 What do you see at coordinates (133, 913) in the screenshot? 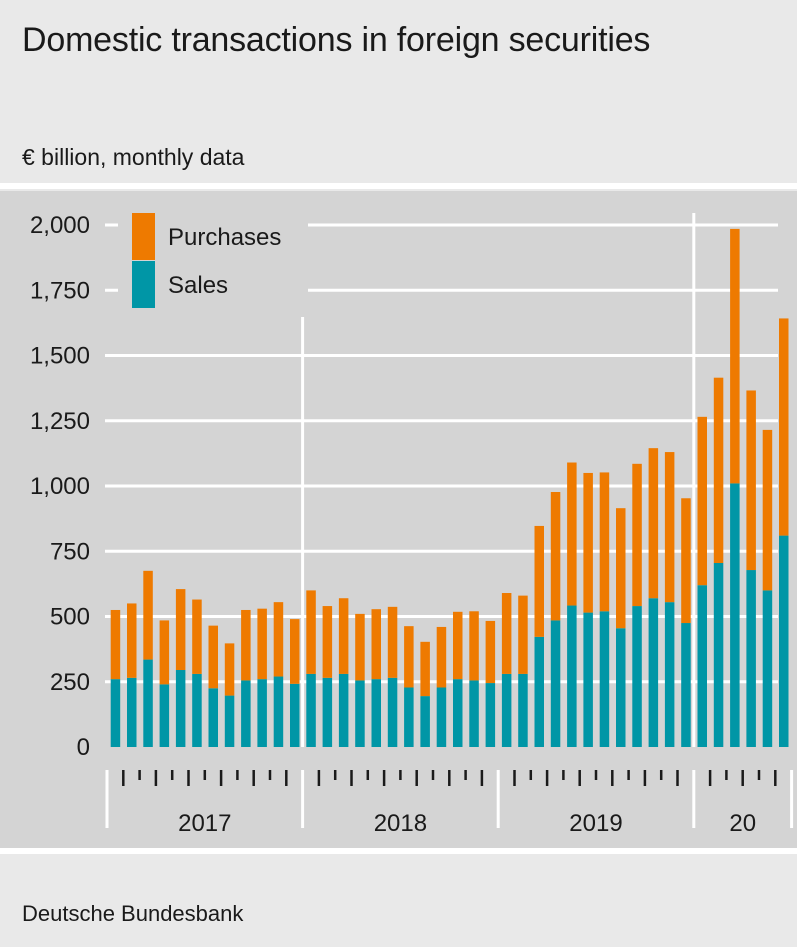
I see `source-note: Deutsche Bundesbank` at bounding box center [133, 913].